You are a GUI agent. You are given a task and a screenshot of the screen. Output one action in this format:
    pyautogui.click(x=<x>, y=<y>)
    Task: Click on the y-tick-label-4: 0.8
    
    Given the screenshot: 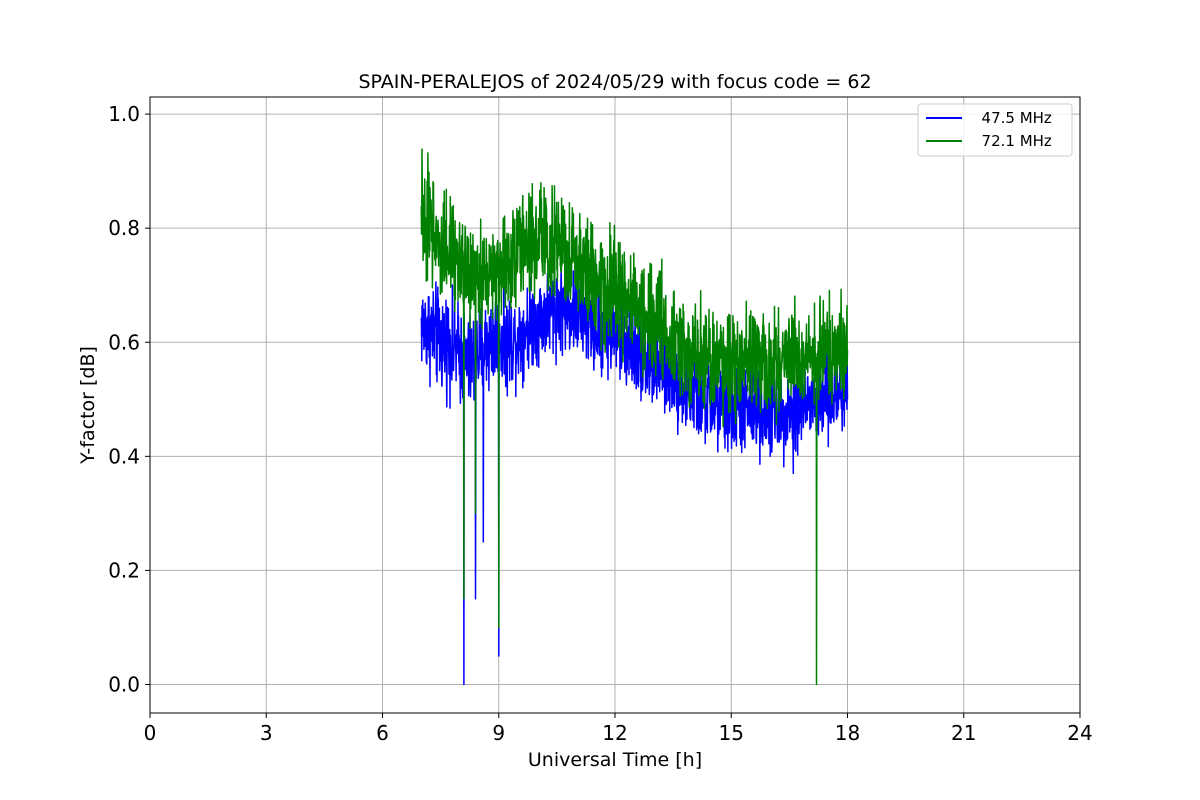 What is the action you would take?
    pyautogui.click(x=124, y=228)
    